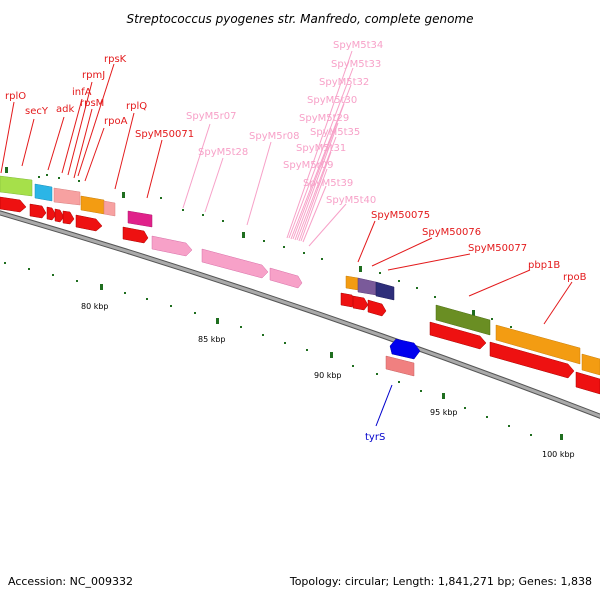 Image resolution: width=600 pixels, height=600 pixels. What do you see at coordinates (43, 192) in the screenshot?
I see `gene-secY` at bounding box center [43, 192].